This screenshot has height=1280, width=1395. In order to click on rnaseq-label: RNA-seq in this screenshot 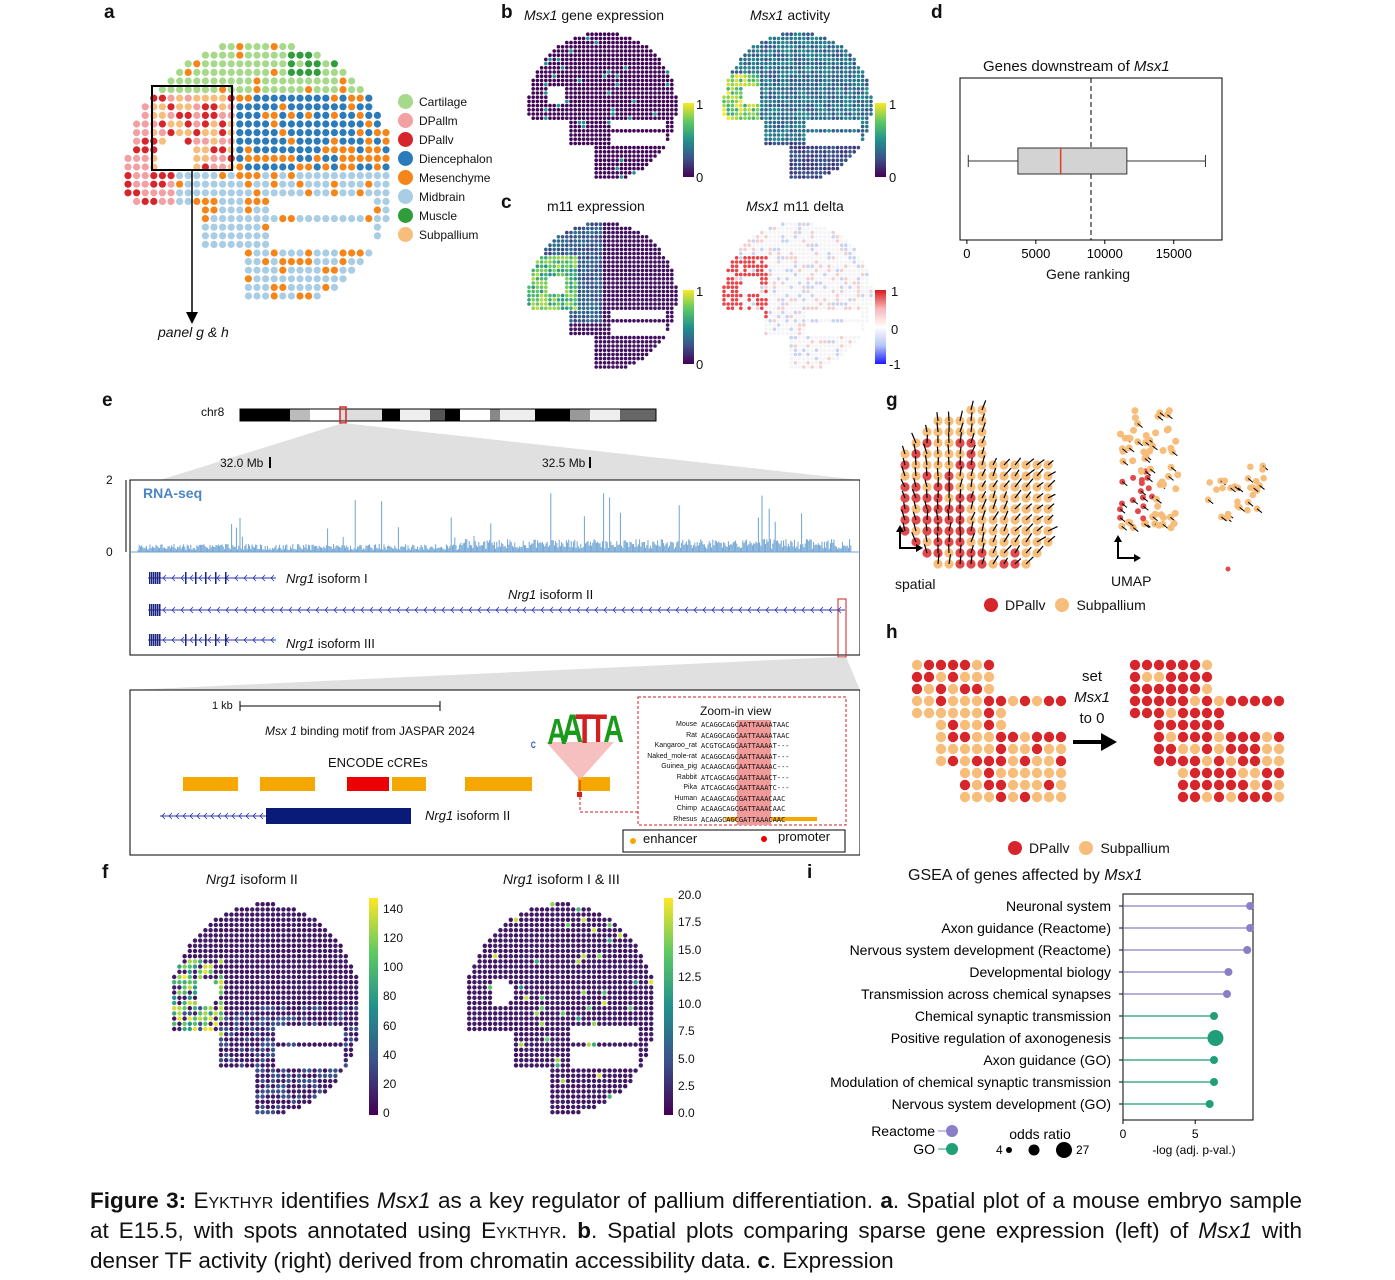, I will do `click(173, 493)`.